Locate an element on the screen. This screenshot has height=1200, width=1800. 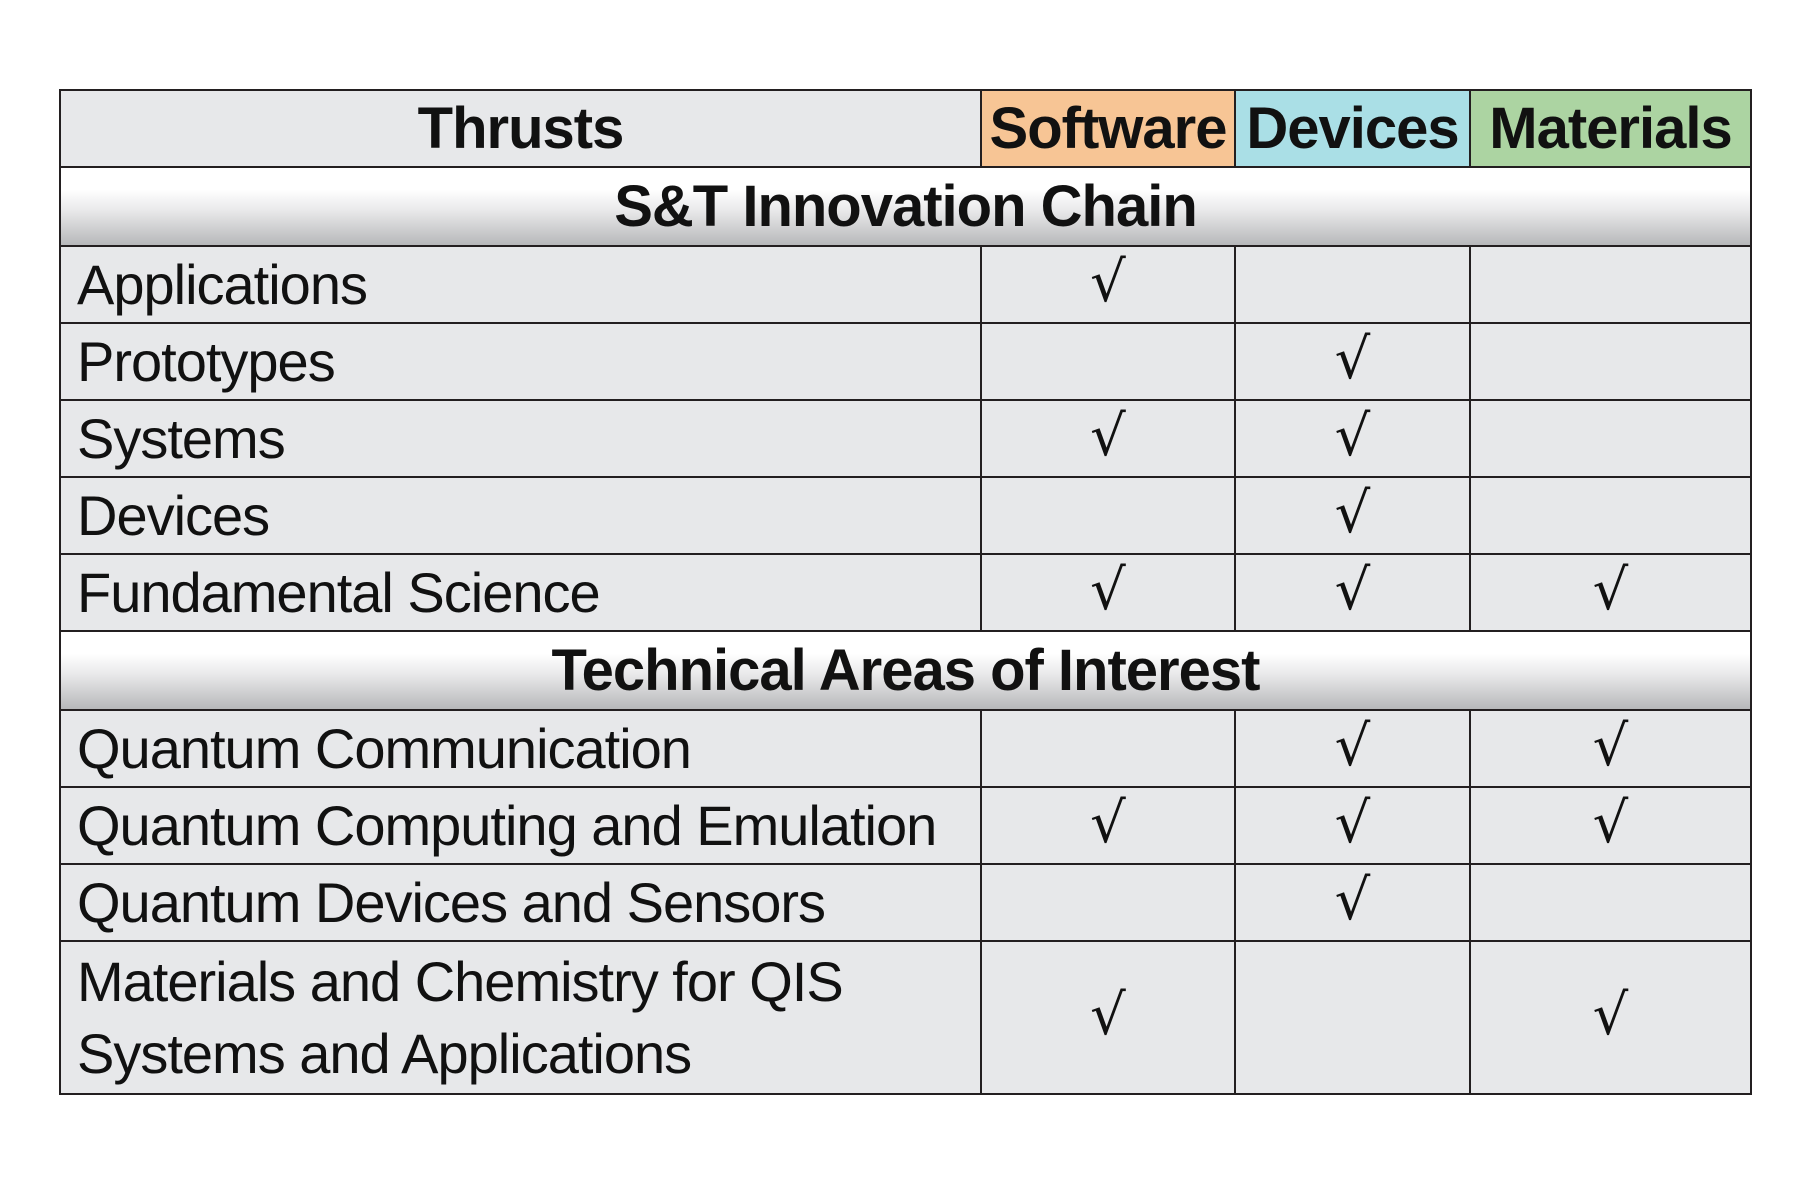
section-row: Technical Areas of Interest is located at coordinates (905, 670).